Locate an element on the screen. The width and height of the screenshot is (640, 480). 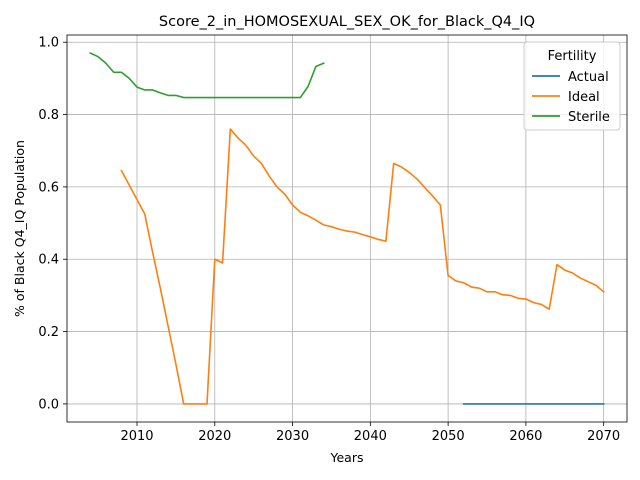
legend-title: Fertility is located at coordinates (572, 56).